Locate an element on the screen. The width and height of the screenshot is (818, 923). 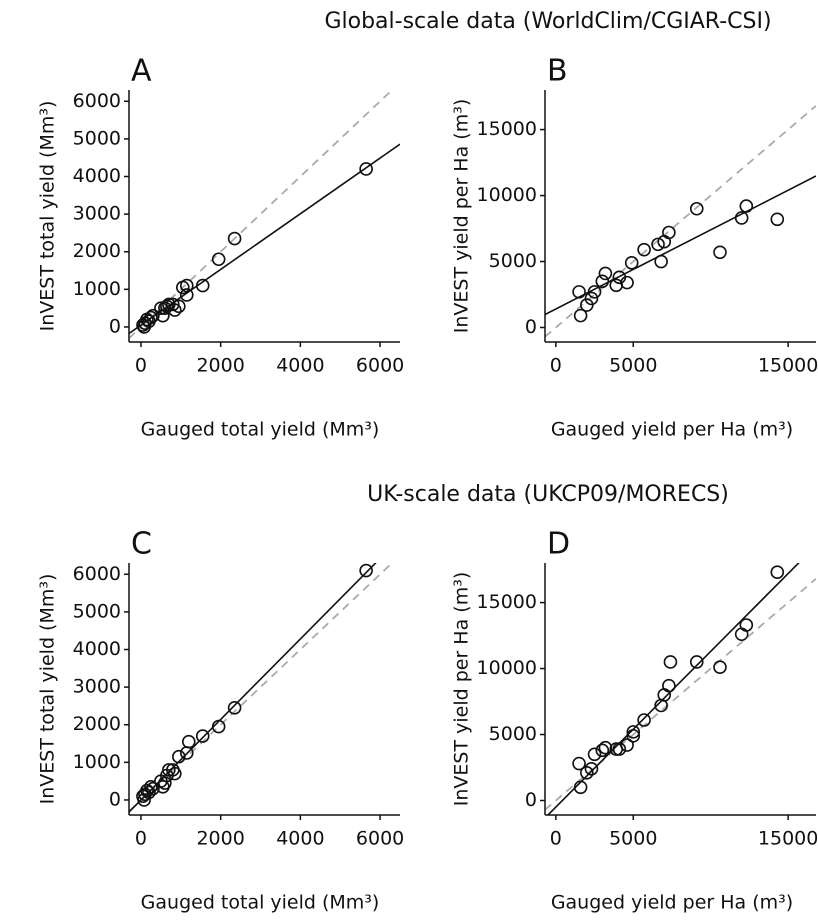
x-tick-label: 0 is located at coordinates (556, 839).